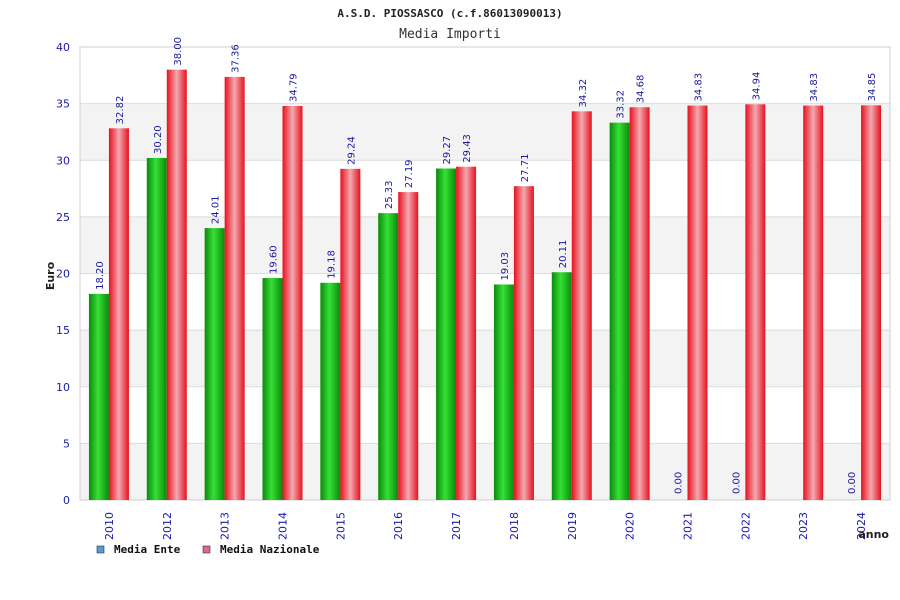  What do you see at coordinates (447, 150) in the screenshot?
I see `data-label-media-ente: 29.27` at bounding box center [447, 150].